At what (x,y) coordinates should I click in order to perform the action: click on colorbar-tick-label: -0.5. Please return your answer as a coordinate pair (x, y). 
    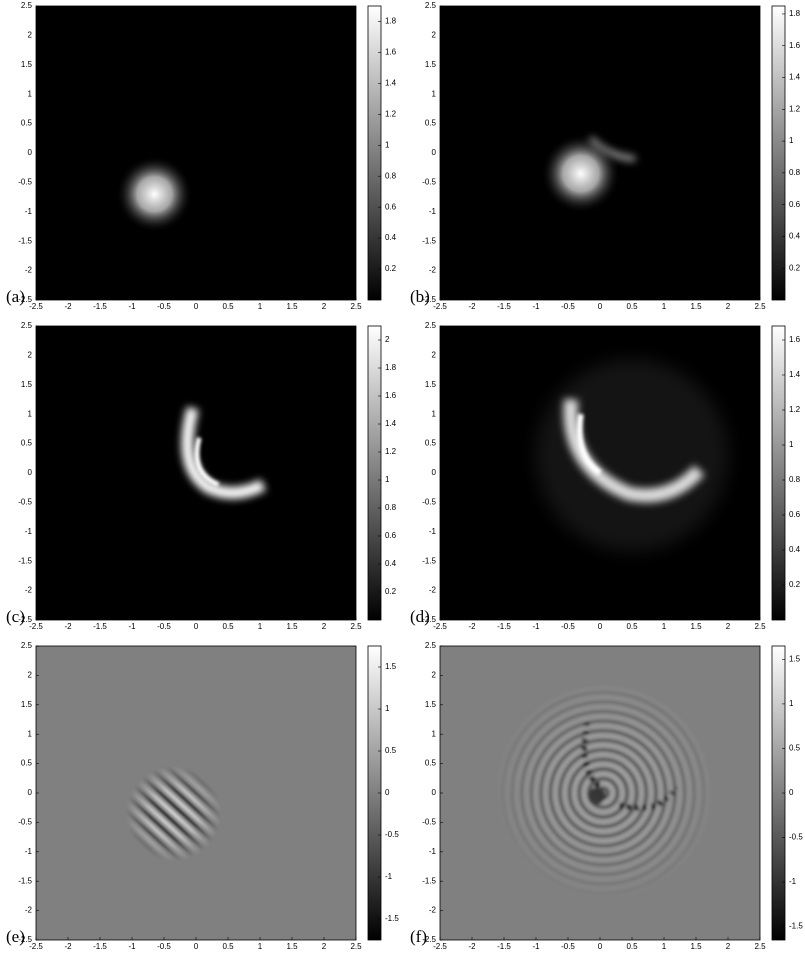
    Looking at the image, I should click on (392, 834).